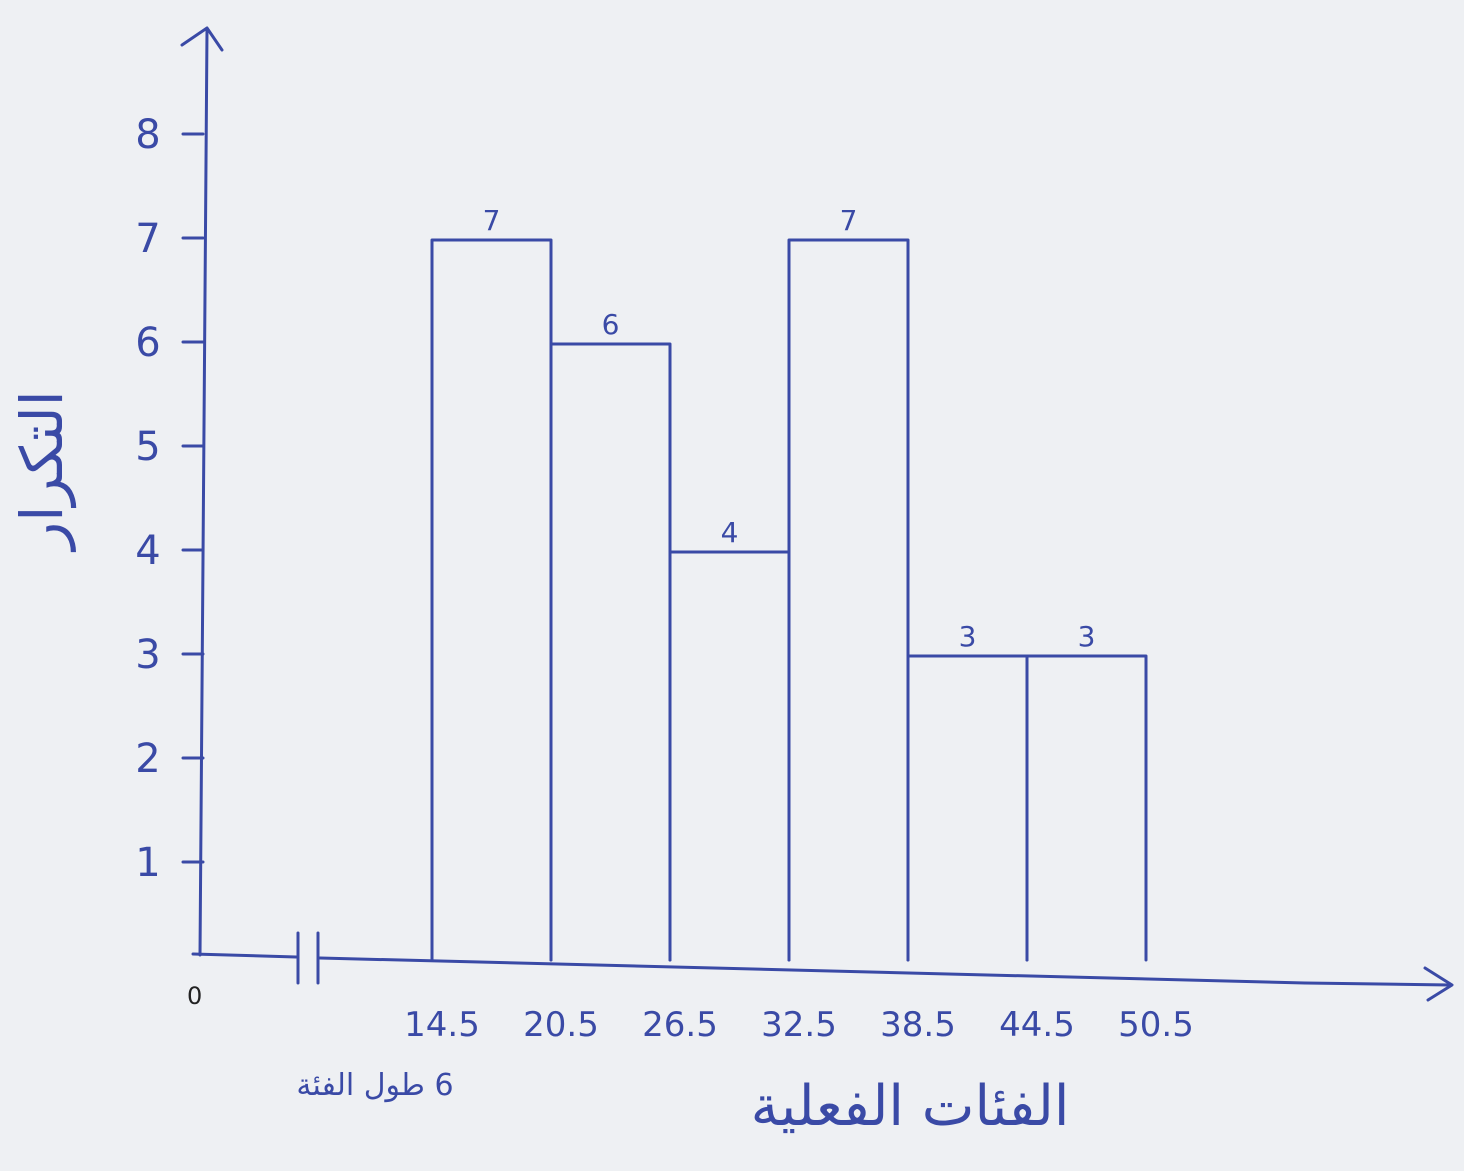  I want to click on x-axis-arrowhead, so click(1438, 984).